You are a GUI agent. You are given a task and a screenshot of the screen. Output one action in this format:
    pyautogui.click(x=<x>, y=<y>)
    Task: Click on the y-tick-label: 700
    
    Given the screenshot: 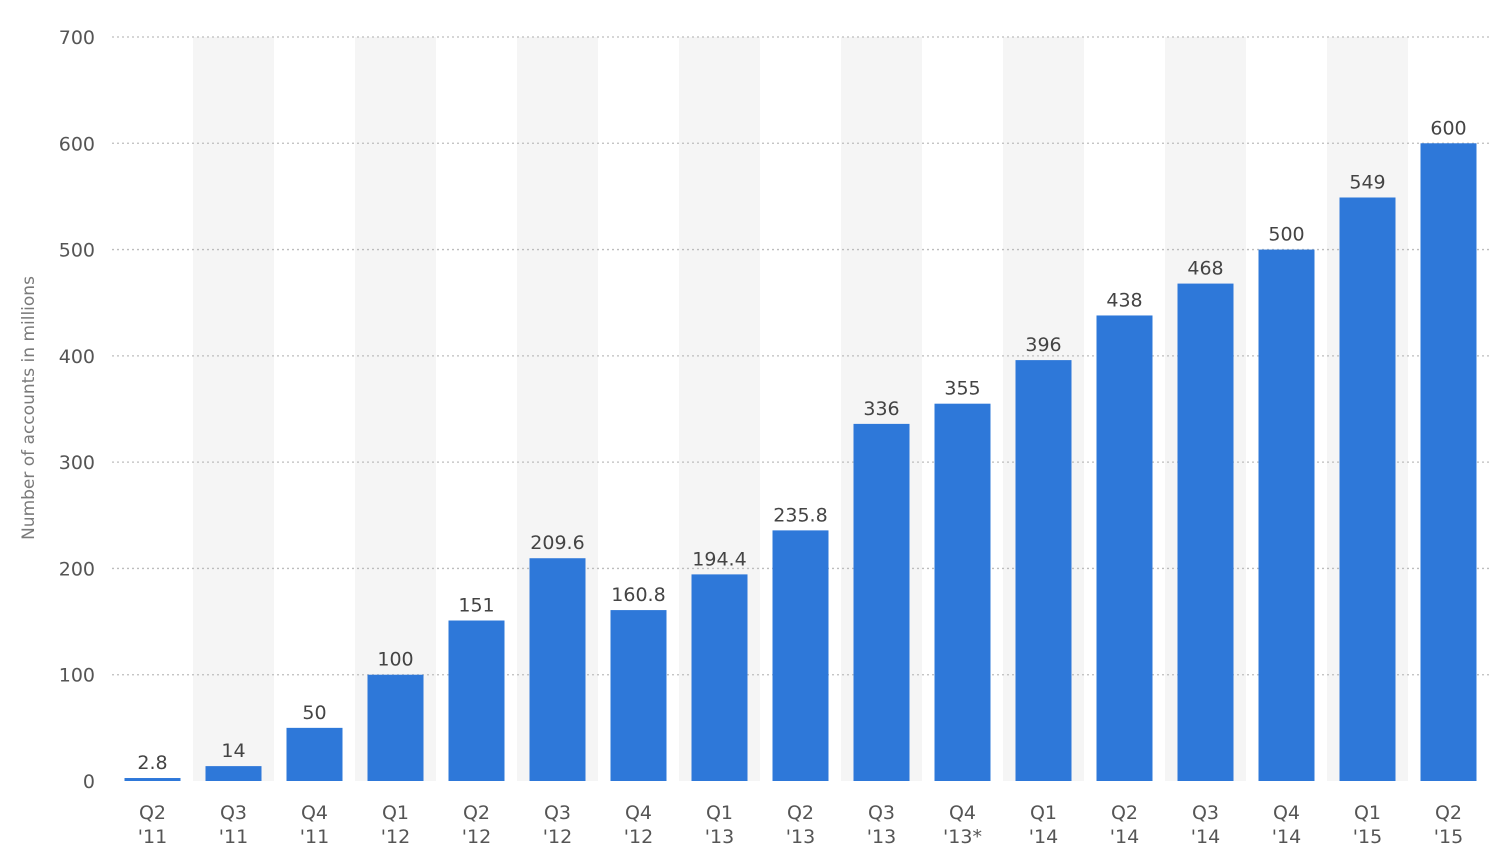 What is the action you would take?
    pyautogui.click(x=77, y=38)
    